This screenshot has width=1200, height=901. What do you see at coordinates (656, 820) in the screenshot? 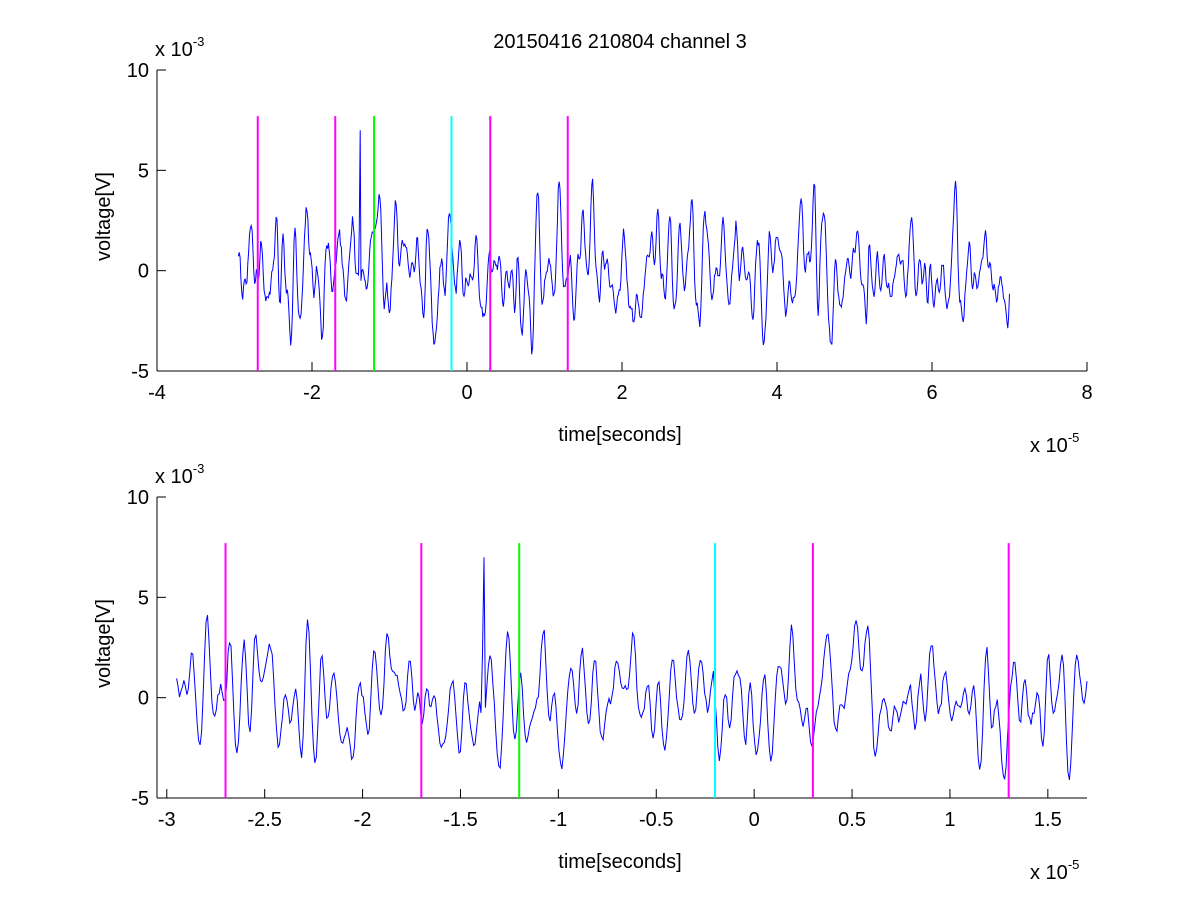
I see `x-tick-label: -0.5` at bounding box center [656, 820].